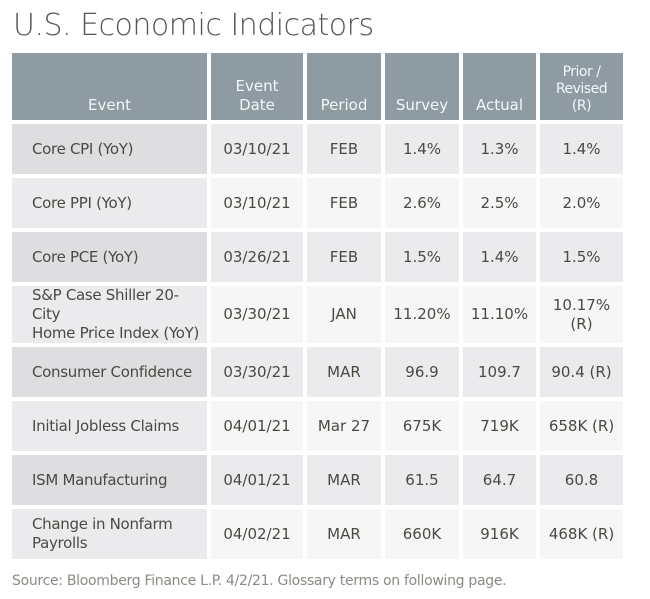  What do you see at coordinates (100, 479) in the screenshot?
I see `cell-event-text: ISM Manufacturing` at bounding box center [100, 479].